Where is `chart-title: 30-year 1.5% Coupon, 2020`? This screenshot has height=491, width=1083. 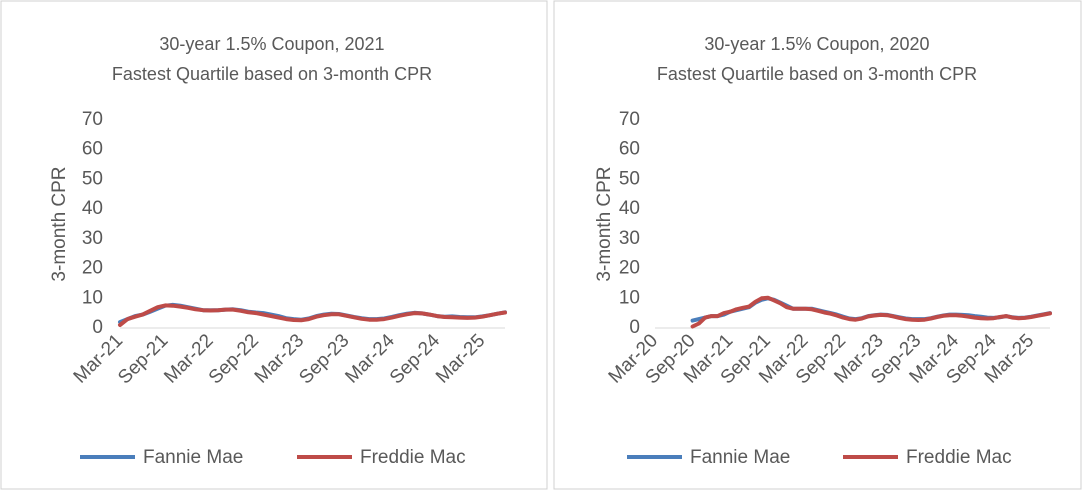 chart-title: 30-year 1.5% Coupon, 2020 is located at coordinates (816, 44).